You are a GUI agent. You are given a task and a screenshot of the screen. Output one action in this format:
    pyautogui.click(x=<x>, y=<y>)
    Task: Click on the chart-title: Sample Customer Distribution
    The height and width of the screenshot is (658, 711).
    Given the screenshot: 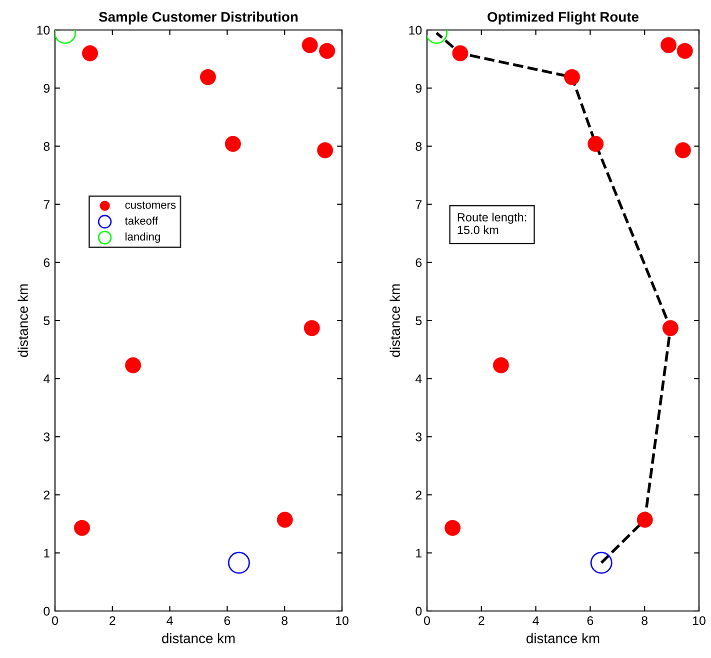 What is the action you would take?
    pyautogui.click(x=198, y=18)
    